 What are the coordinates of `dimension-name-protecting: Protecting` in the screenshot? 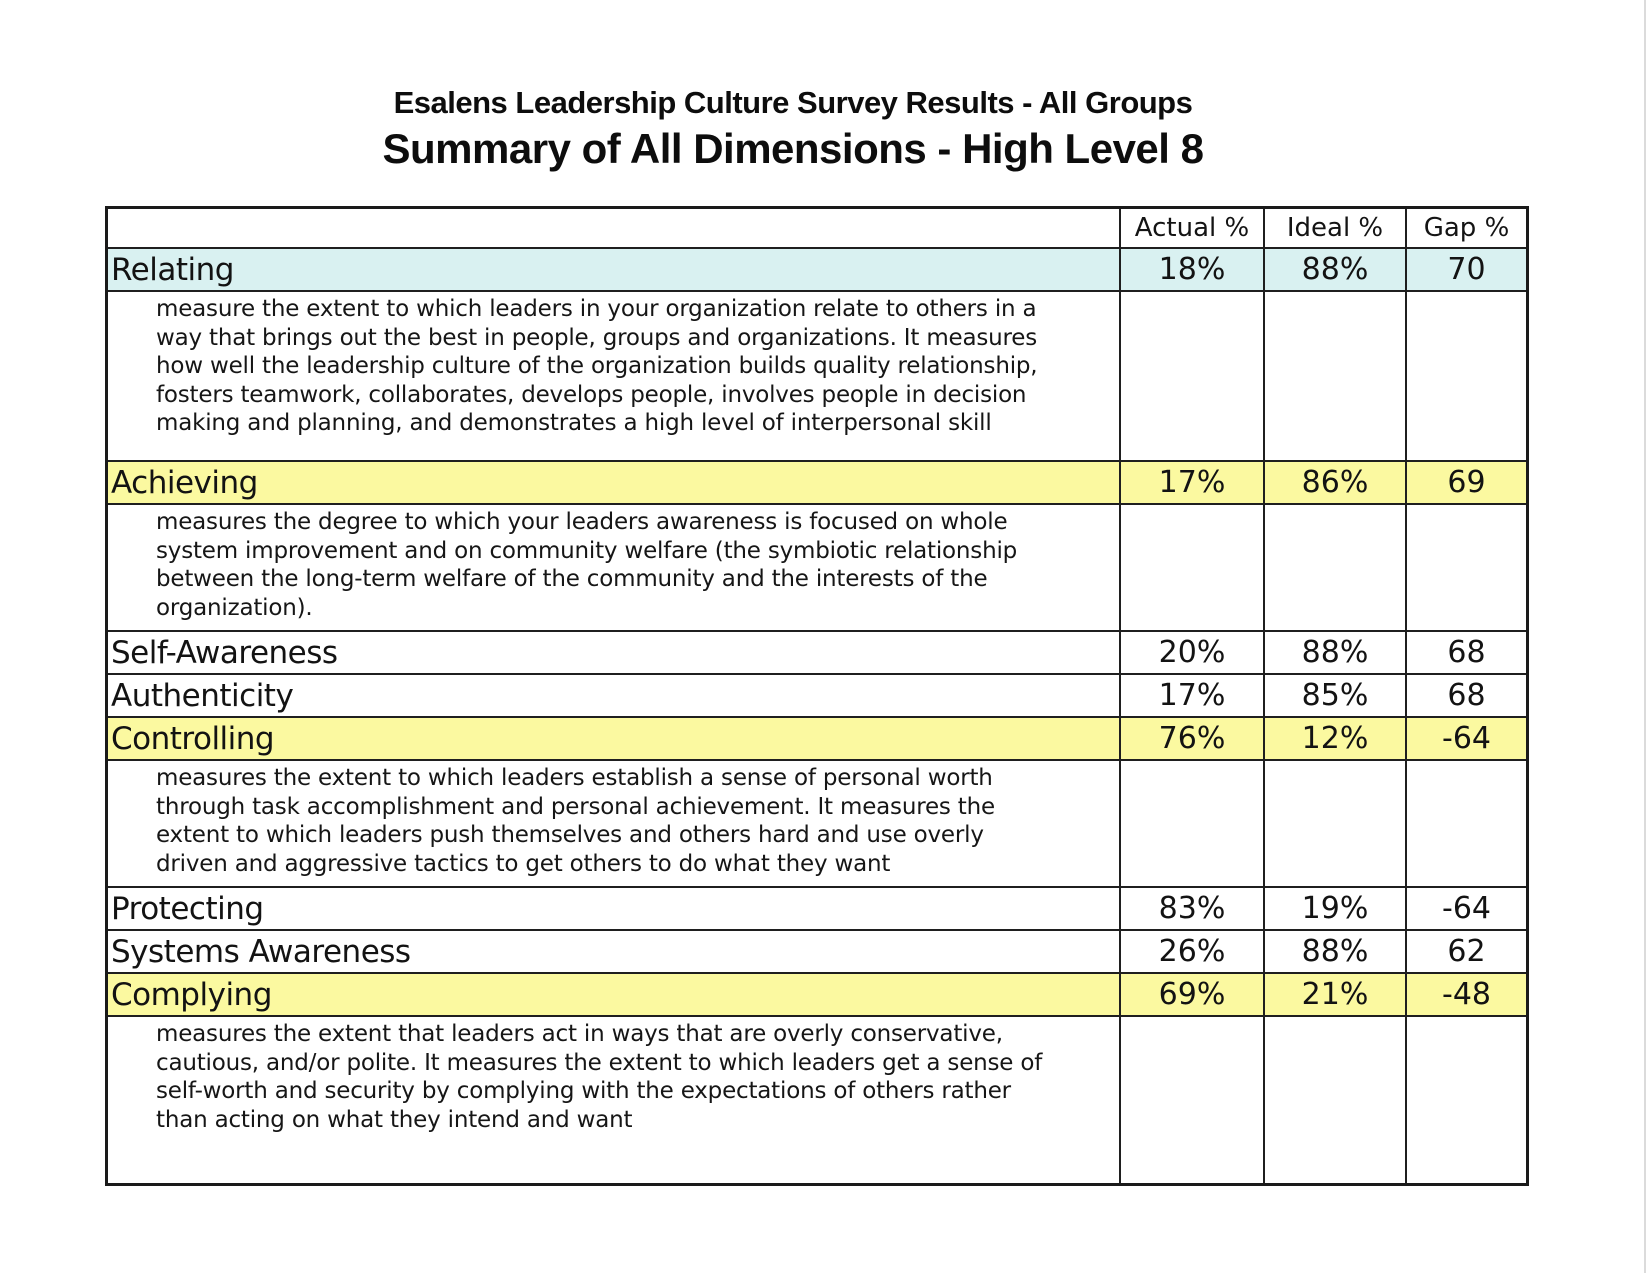 It's located at (614, 909).